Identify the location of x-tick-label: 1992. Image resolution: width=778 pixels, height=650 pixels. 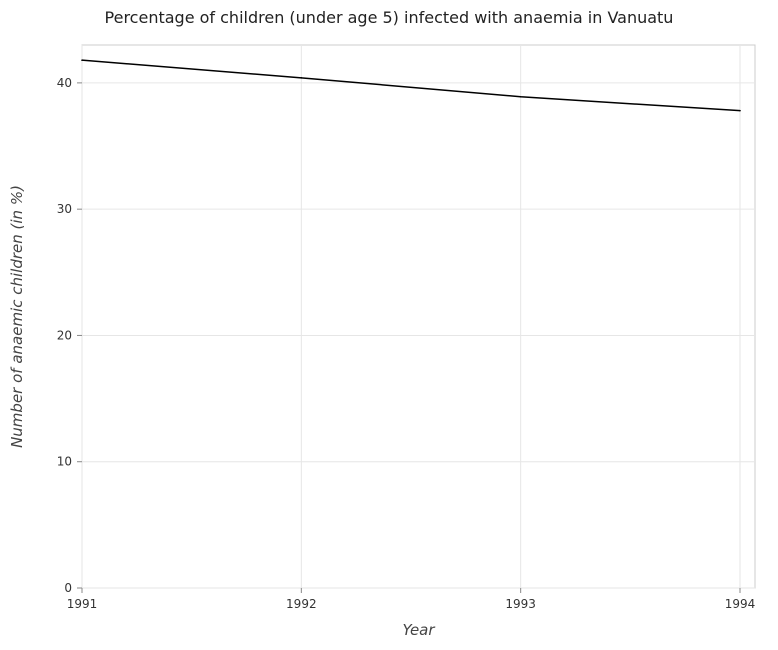
(301, 604).